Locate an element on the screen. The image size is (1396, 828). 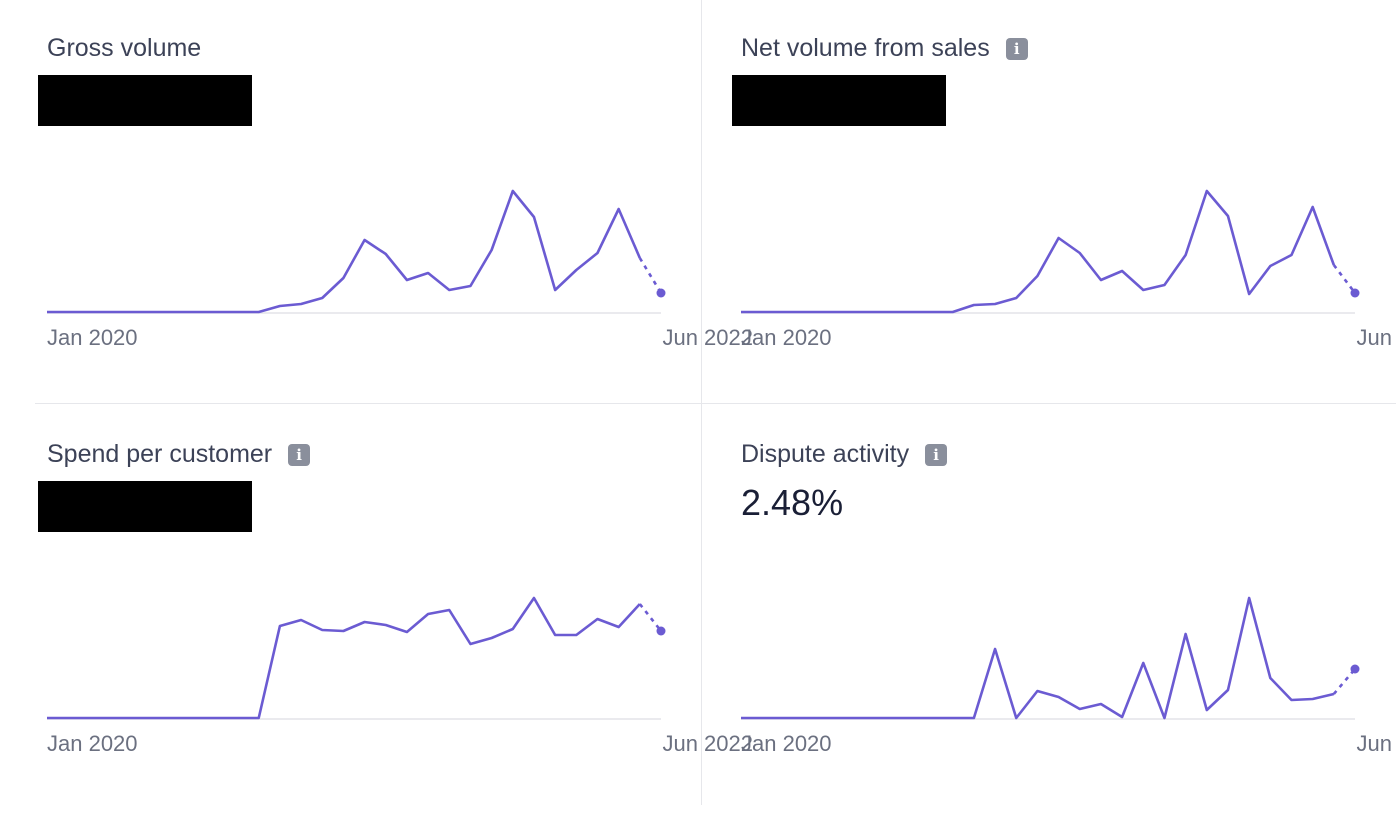
metric-title-text: Gross volume is located at coordinates (124, 48).